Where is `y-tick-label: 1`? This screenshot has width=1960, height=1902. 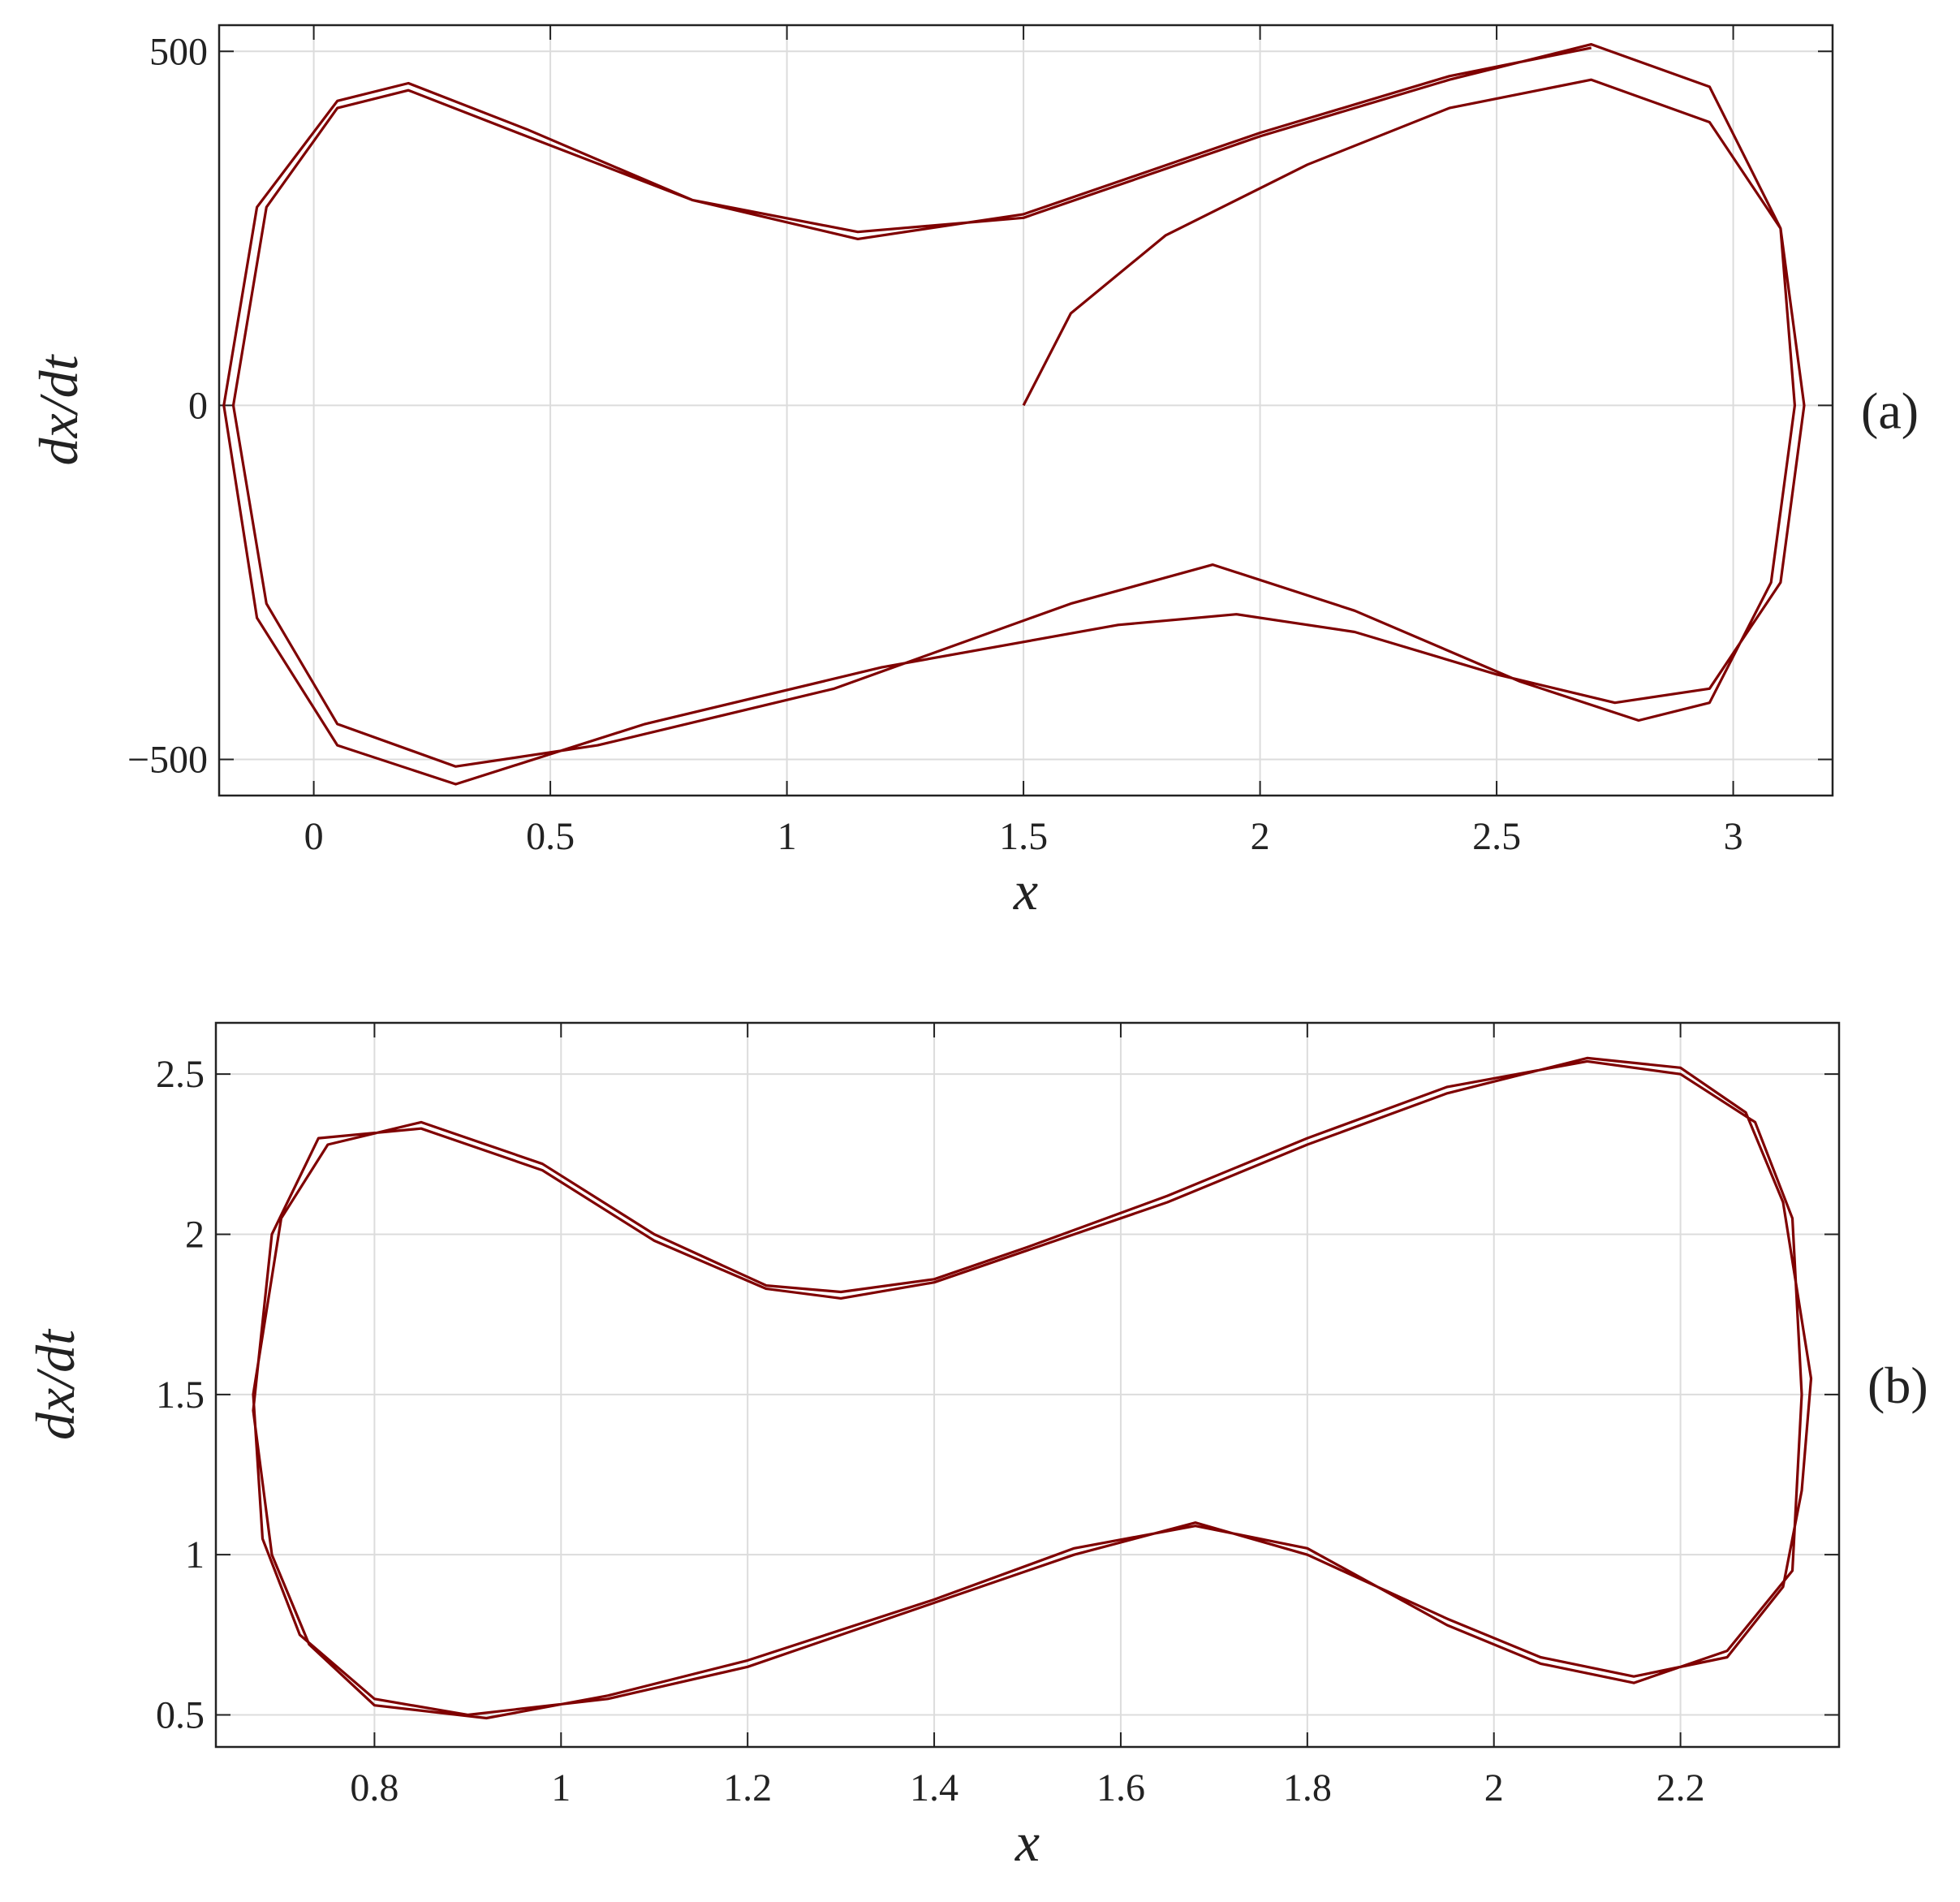 y-tick-label: 1 is located at coordinates (195, 1554).